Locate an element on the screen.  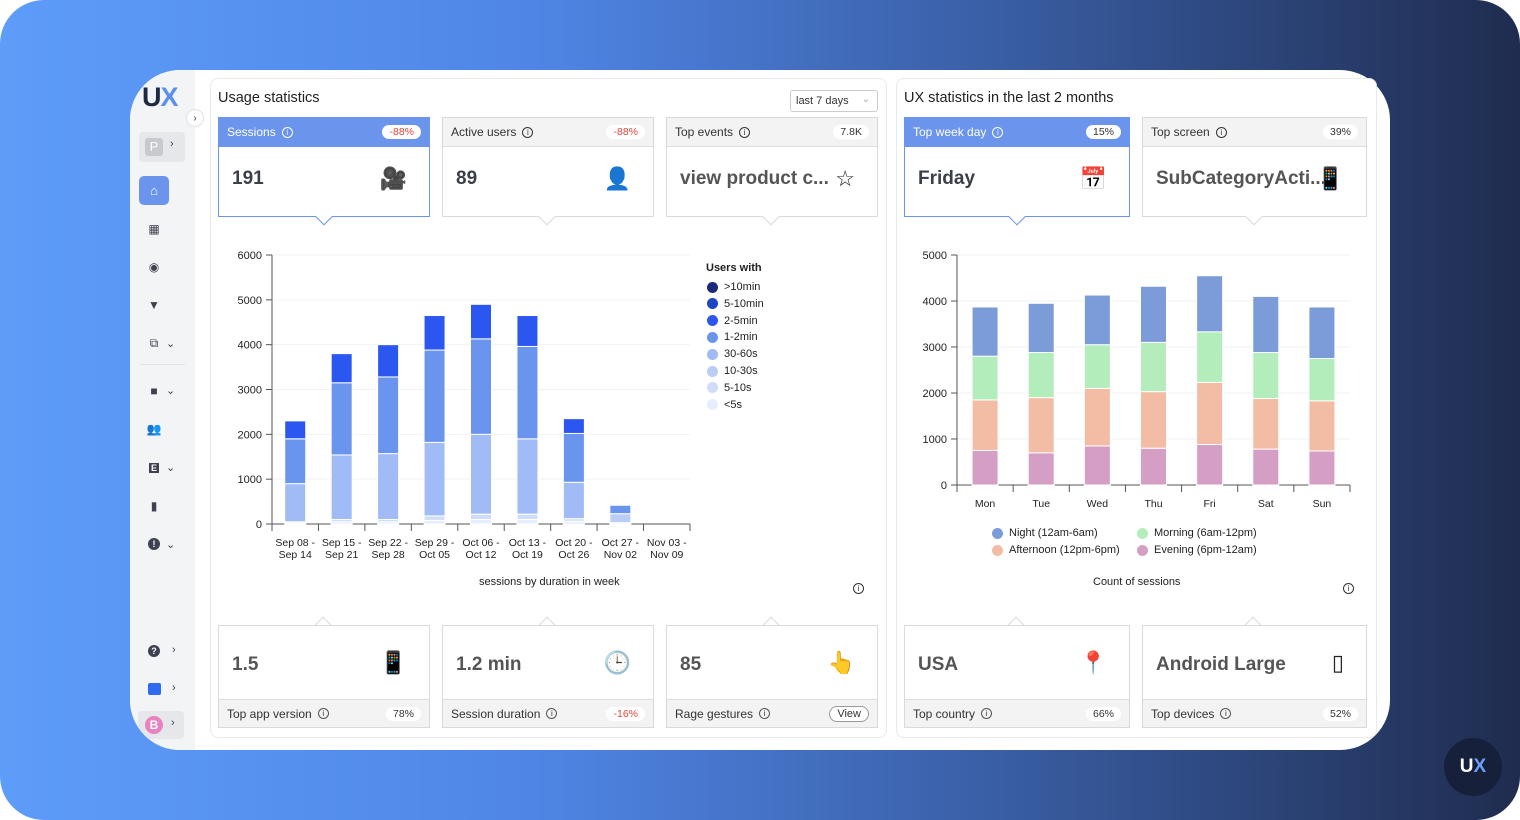
x-tick-label: Sep 14 is located at coordinates (295, 555).